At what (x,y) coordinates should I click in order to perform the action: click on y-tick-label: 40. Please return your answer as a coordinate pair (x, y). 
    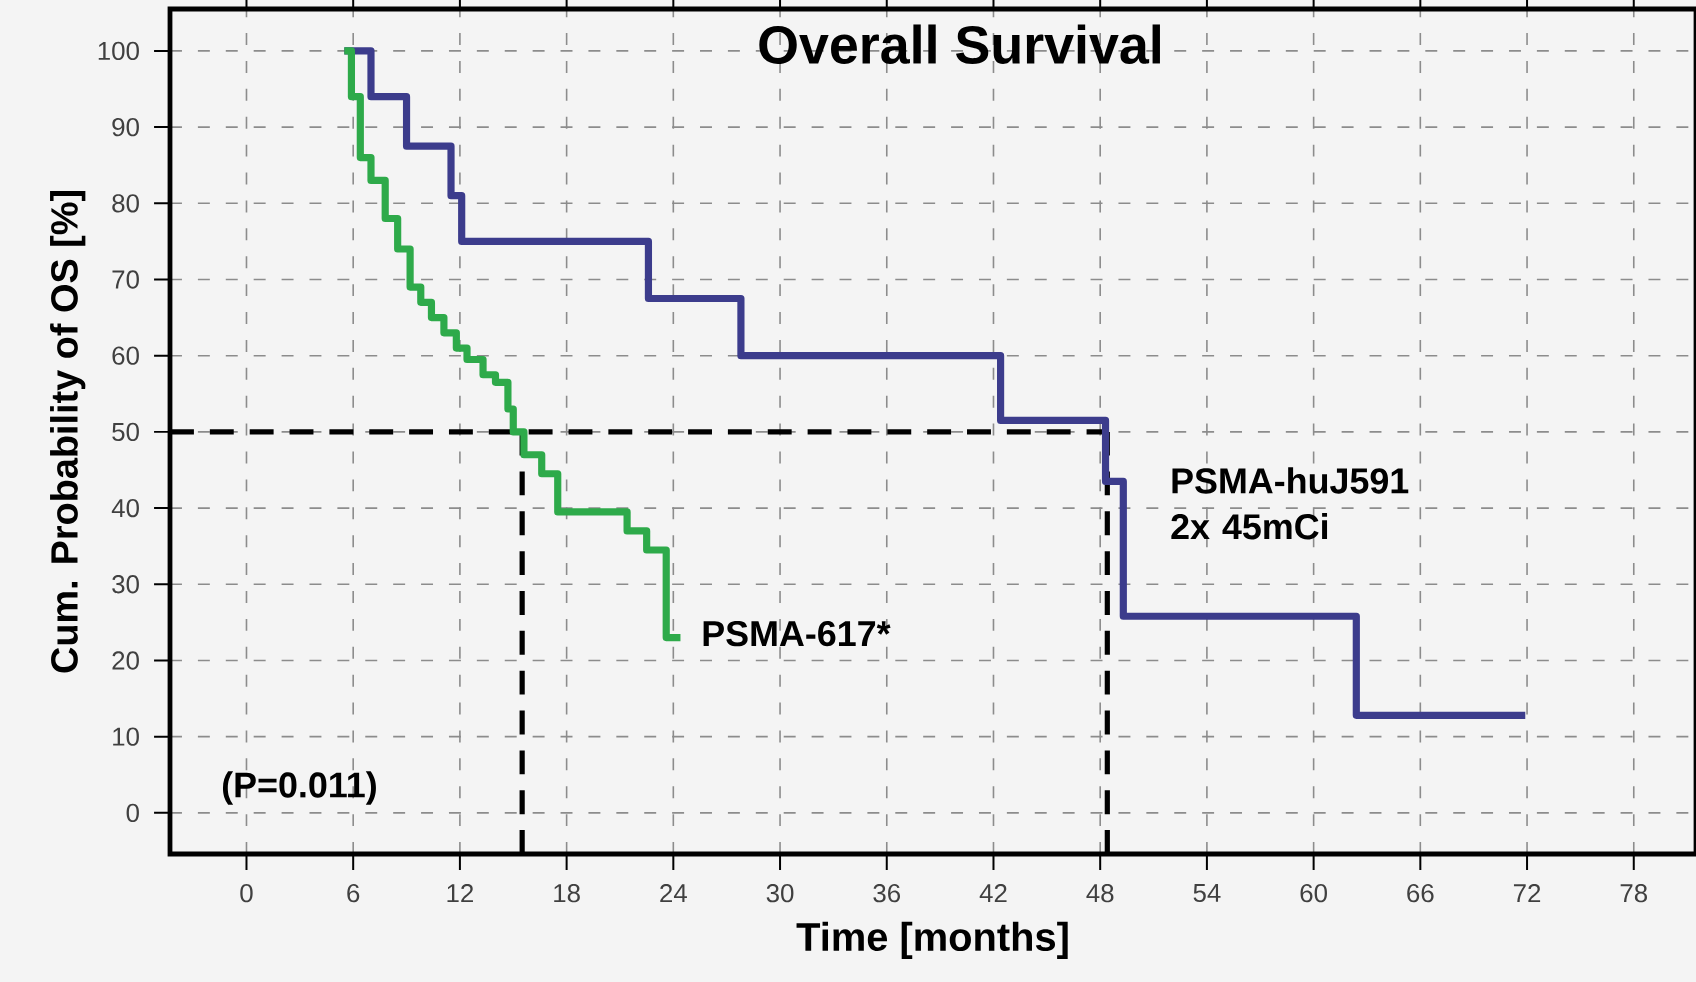
    Looking at the image, I should click on (125, 508).